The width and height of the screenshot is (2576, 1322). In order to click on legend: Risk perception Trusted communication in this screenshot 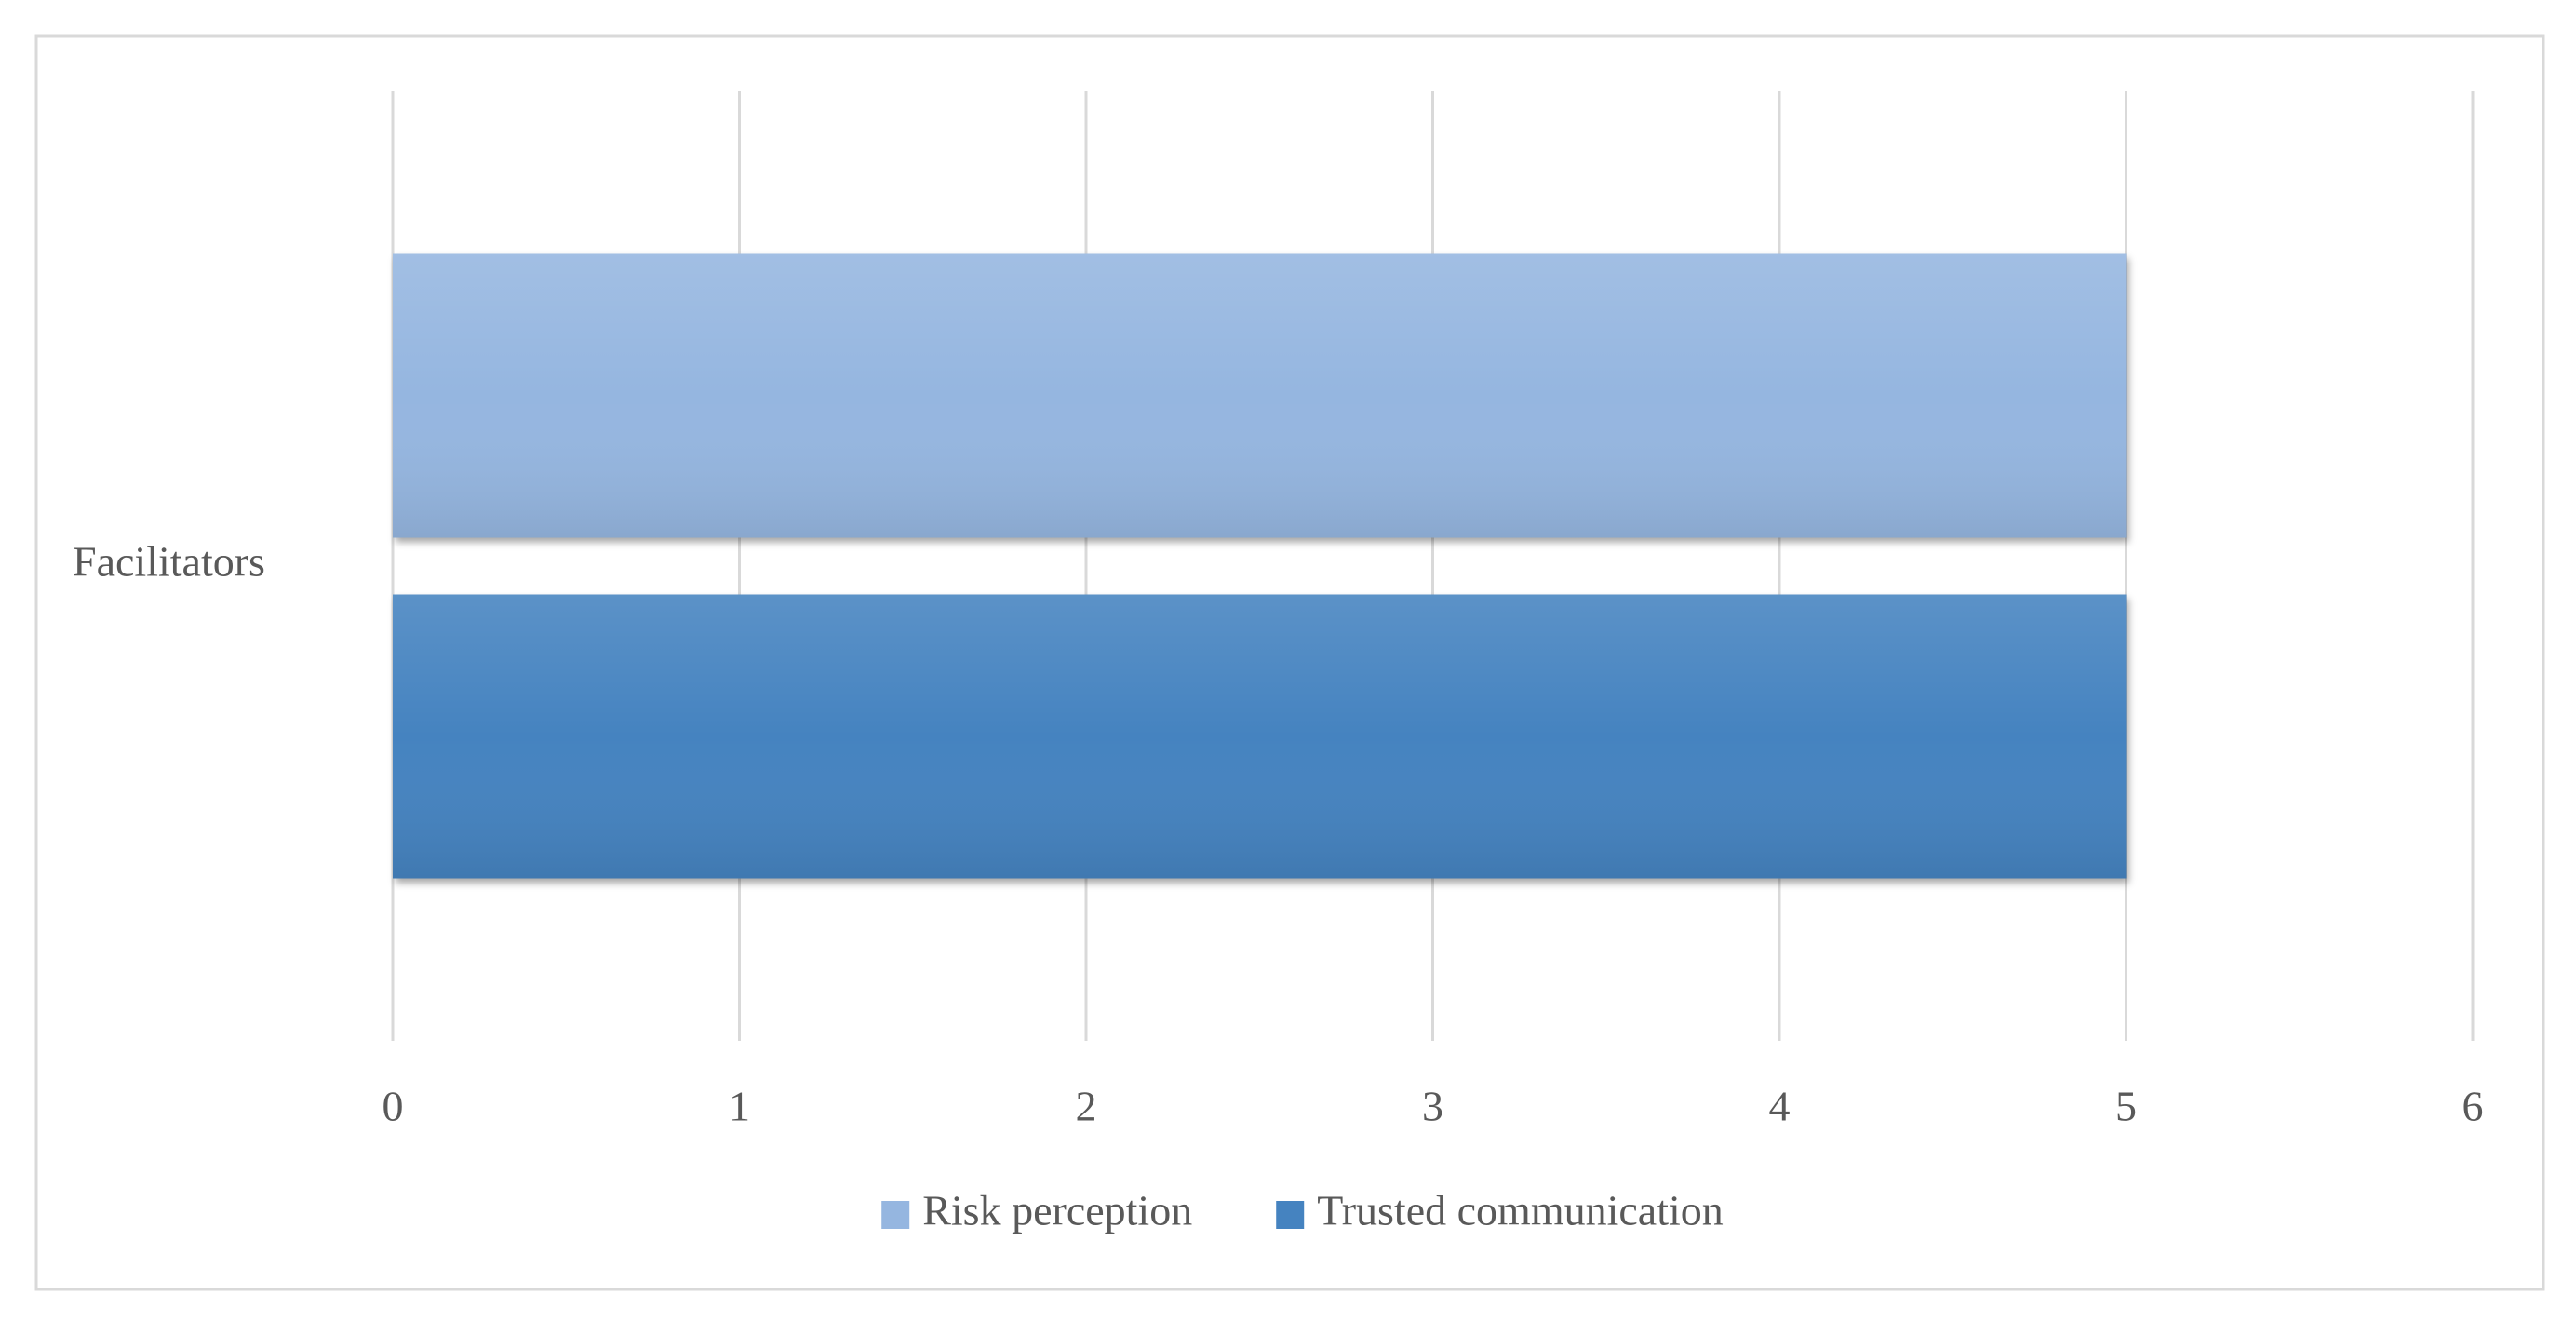, I will do `click(1302, 1210)`.